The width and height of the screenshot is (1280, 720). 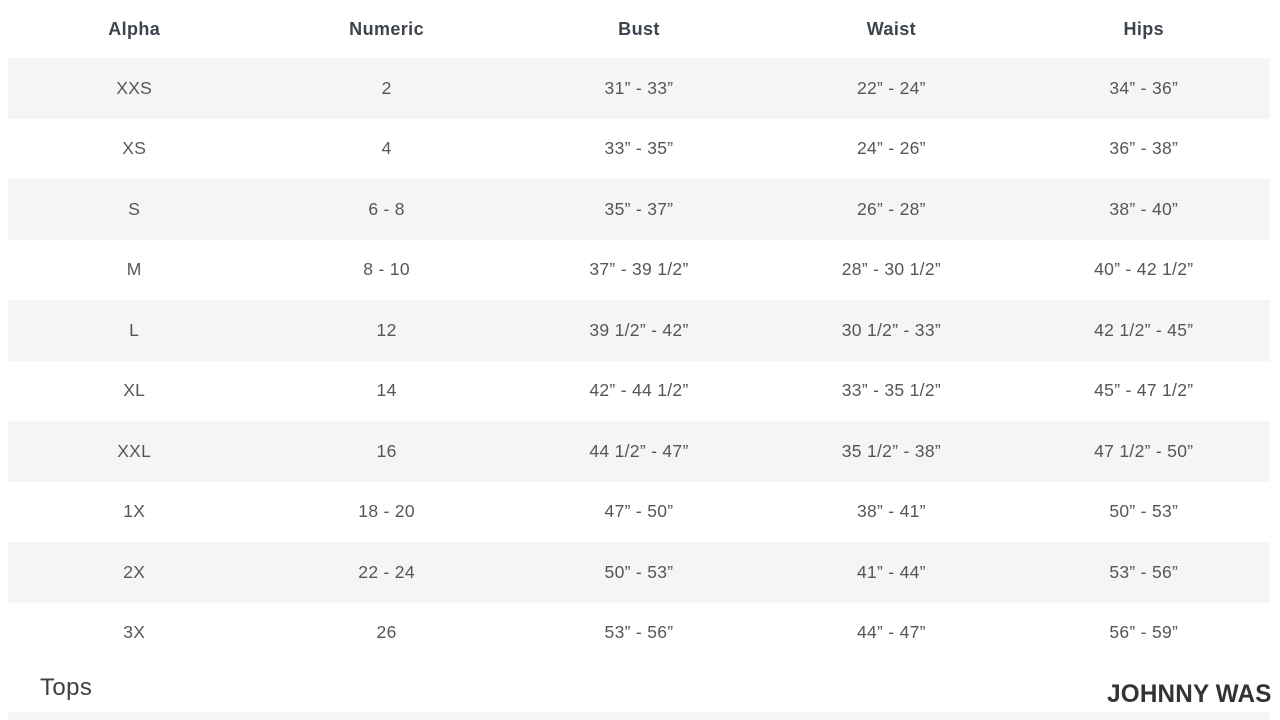 I want to click on cell-bust: 42” - 44 1/2”, so click(x=639, y=390).